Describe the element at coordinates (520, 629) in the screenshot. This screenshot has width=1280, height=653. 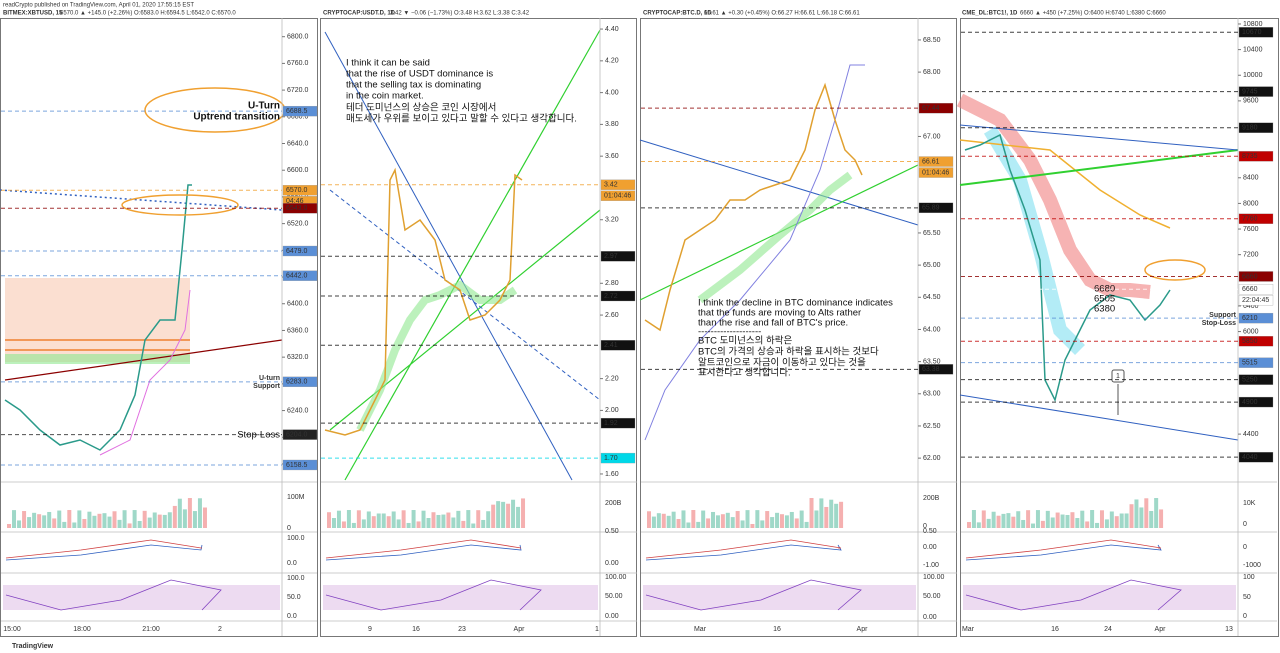
I see `x-tick-label: Apr` at that location.